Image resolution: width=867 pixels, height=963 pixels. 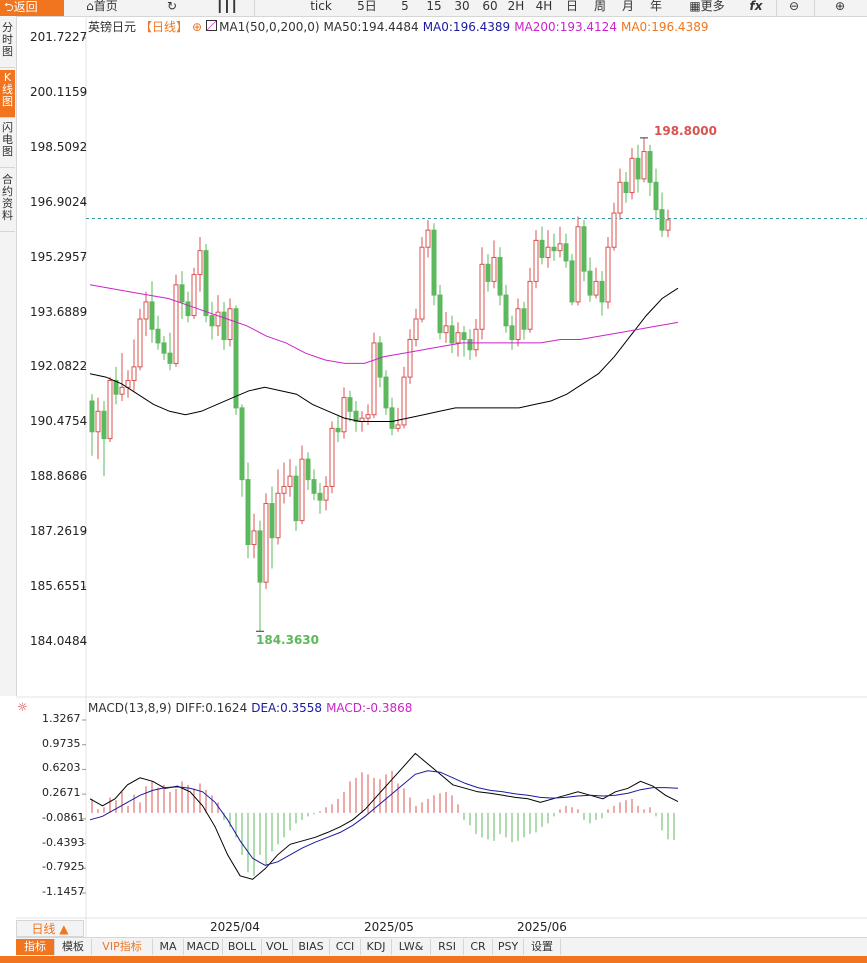 I want to click on period-selector: 日线 ▲, so click(x=50, y=928).